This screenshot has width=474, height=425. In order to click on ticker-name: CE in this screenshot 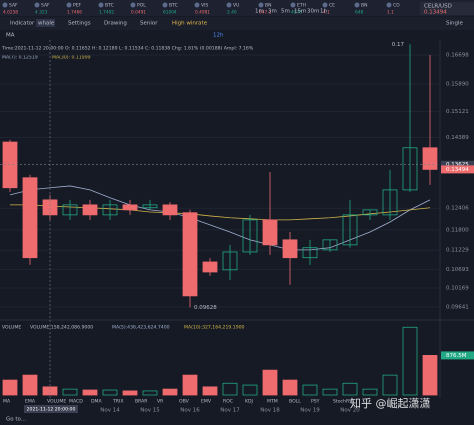, I will do `click(332, 6)`.